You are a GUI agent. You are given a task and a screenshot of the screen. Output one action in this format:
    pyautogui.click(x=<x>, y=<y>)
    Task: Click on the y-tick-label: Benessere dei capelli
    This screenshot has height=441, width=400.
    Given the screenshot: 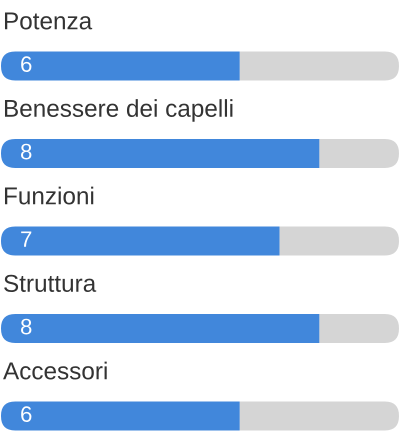 What is the action you would take?
    pyautogui.click(x=118, y=110)
    